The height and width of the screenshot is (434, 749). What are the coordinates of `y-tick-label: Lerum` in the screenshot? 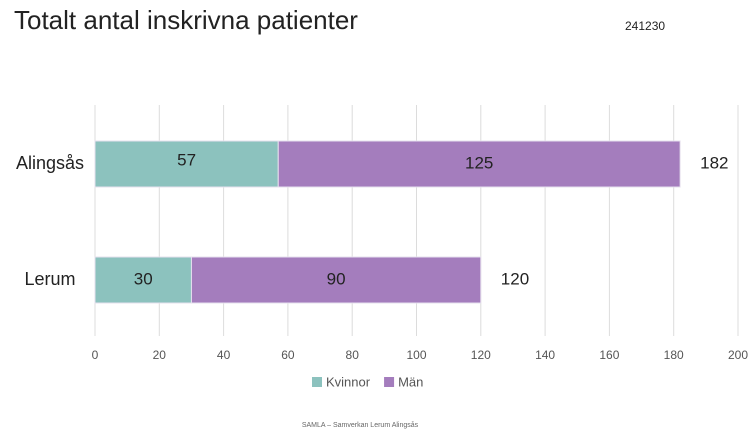 It's located at (49, 279).